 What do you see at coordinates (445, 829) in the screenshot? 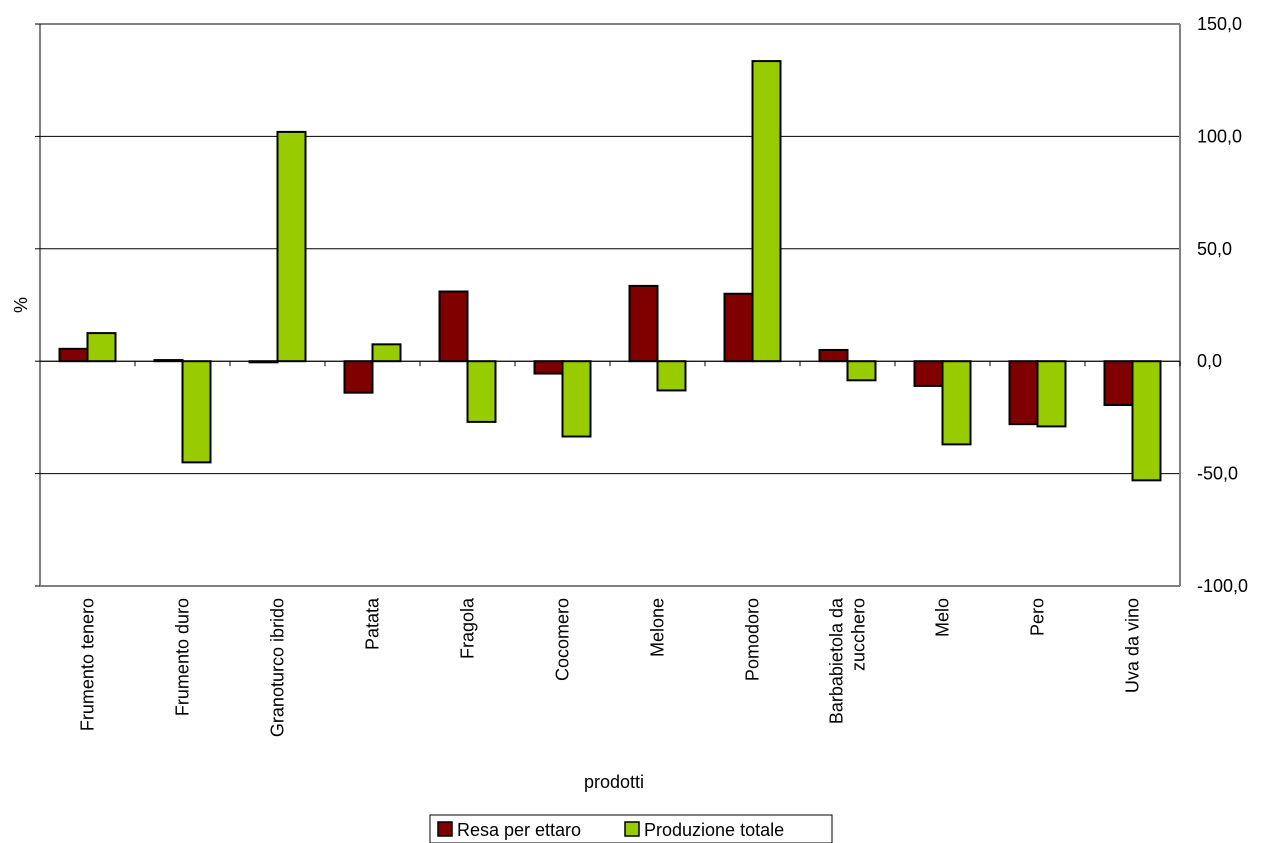
I see `legend-swatch-resa` at bounding box center [445, 829].